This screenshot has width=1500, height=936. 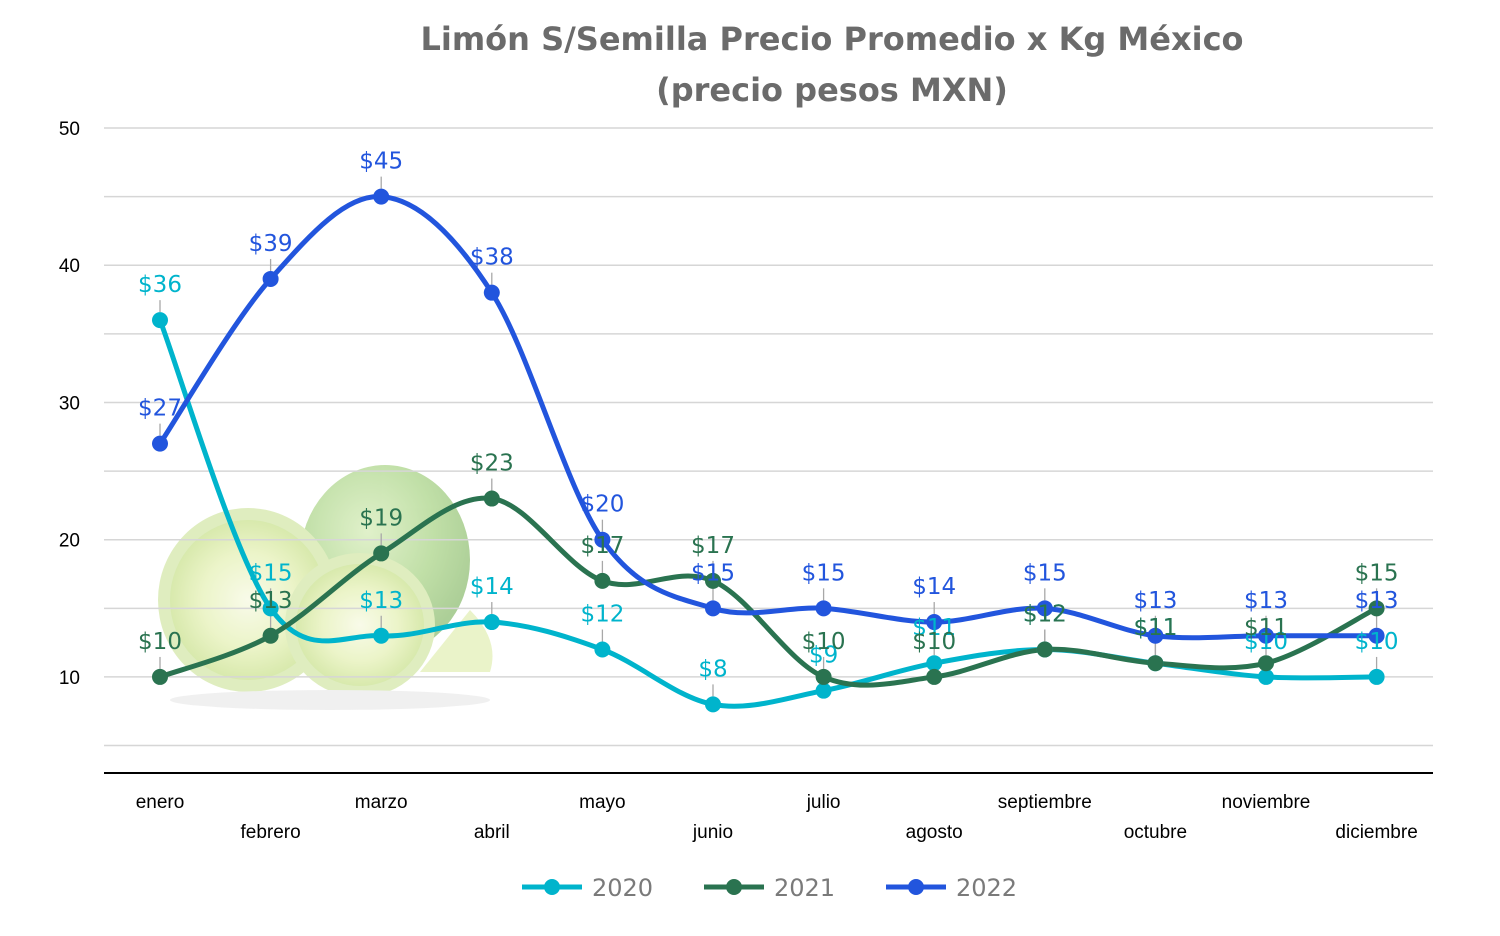 I want to click on x-tick-label: octubre, so click(x=1155, y=832).